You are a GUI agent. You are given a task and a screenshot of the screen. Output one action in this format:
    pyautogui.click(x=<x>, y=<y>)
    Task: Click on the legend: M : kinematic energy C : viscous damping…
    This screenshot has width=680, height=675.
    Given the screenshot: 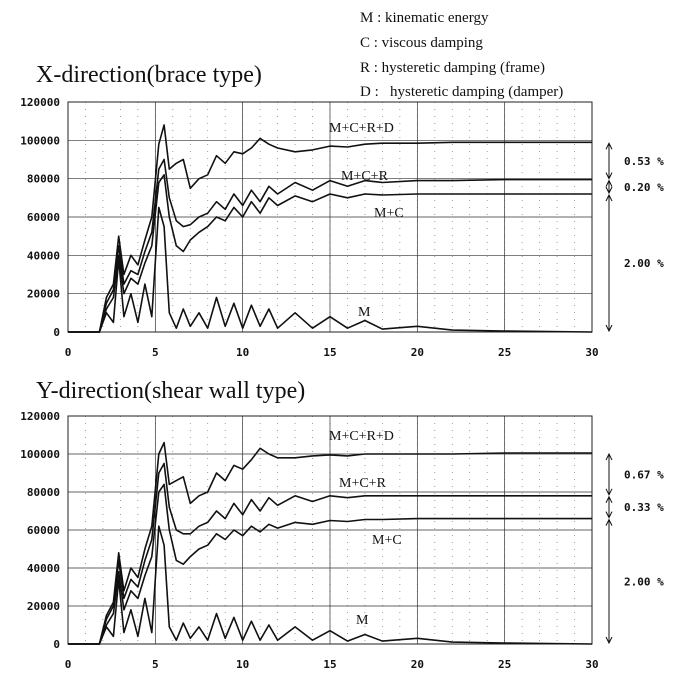 What is the action you would take?
    pyautogui.click(x=461, y=55)
    